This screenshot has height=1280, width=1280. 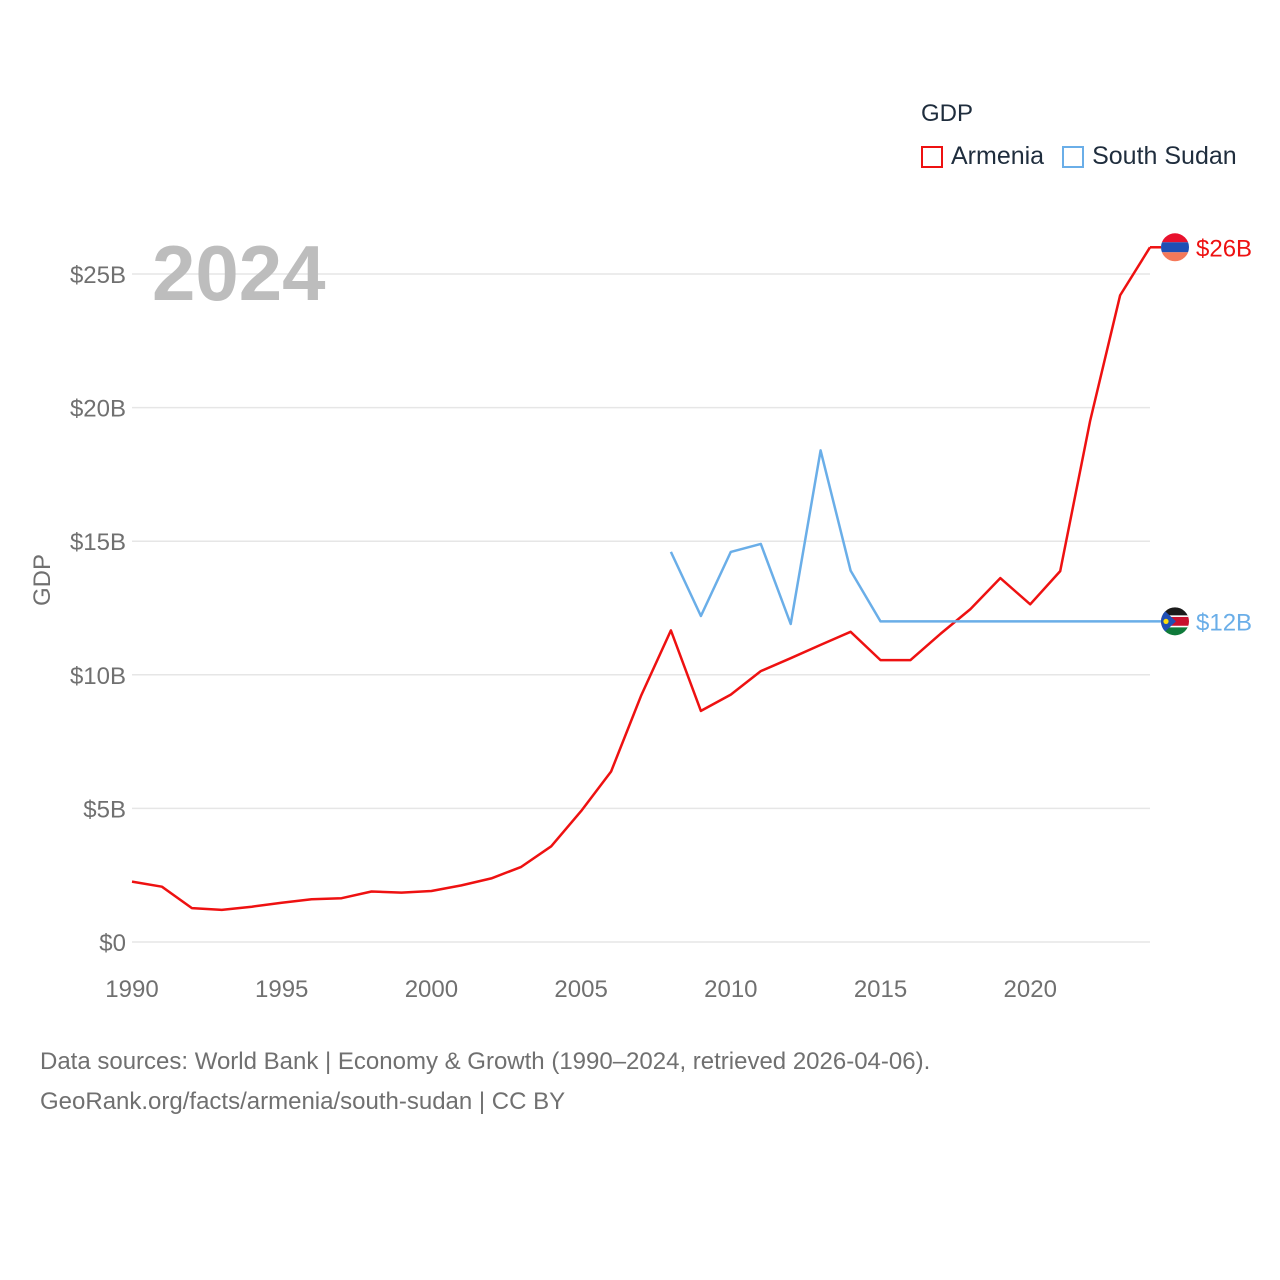 What do you see at coordinates (1224, 248) in the screenshot?
I see `end-label-armenia: $26B` at bounding box center [1224, 248].